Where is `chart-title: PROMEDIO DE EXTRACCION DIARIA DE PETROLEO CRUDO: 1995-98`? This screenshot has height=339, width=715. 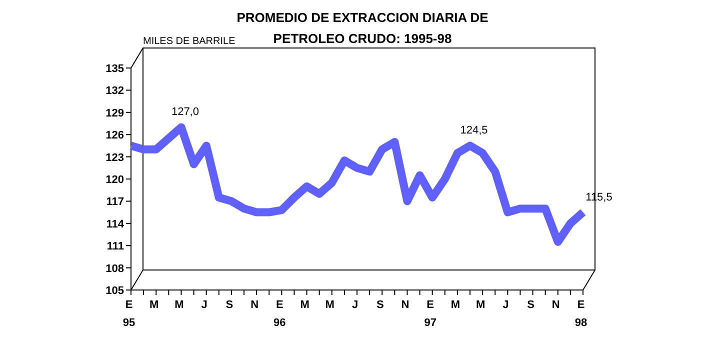
chart-title: PROMEDIO DE EXTRACCION DIARIA DE PETROLEO CRUDO: 1995-98 is located at coordinates (362, 28).